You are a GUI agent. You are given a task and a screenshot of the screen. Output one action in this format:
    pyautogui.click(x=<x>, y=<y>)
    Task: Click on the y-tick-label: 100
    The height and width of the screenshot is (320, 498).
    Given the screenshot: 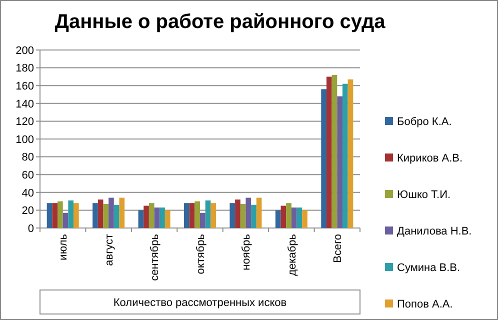 What is the action you would take?
    pyautogui.click(x=25, y=140)
    